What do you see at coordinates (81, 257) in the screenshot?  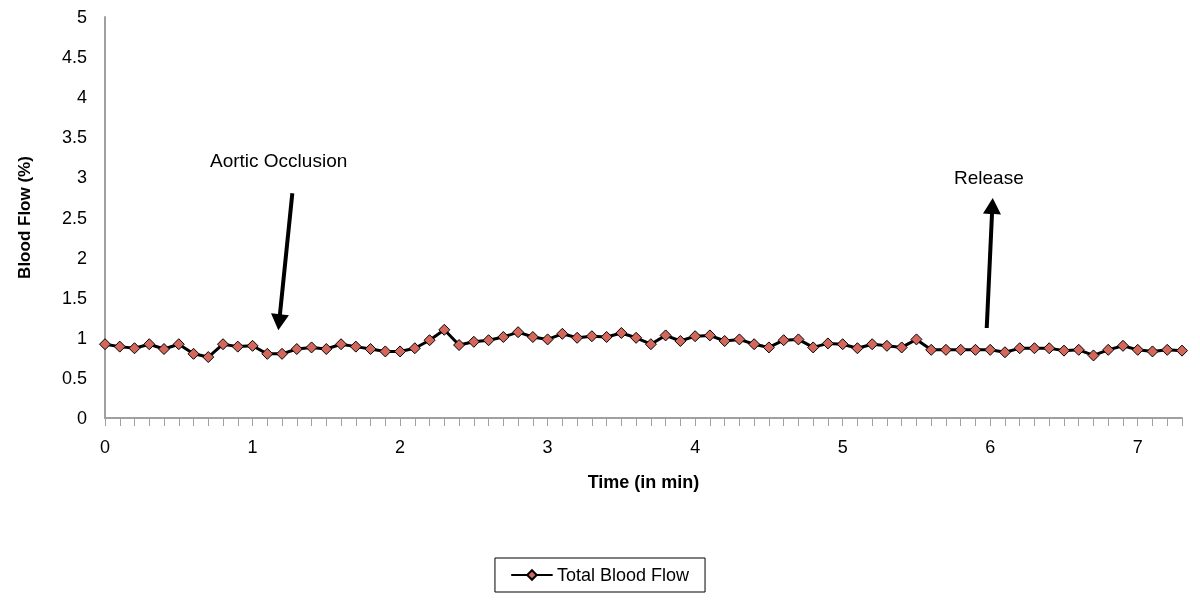 I see `y-tick-label: 2` at bounding box center [81, 257].